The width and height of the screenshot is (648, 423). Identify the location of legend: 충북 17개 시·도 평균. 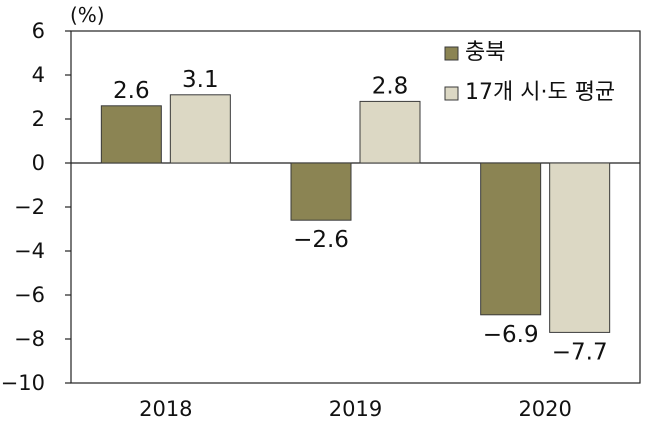
(529, 72).